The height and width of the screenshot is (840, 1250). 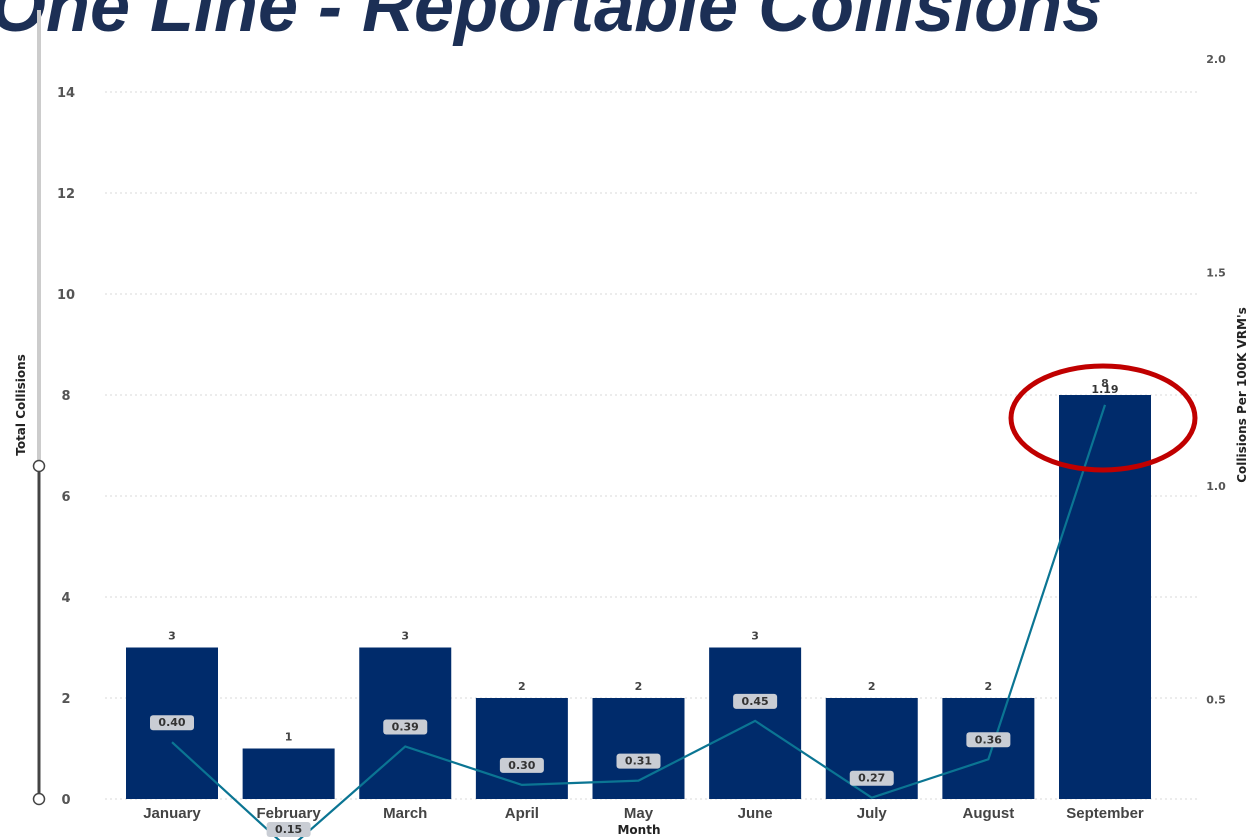 I want to click on line-value-label: 1.19, so click(x=1104, y=389).